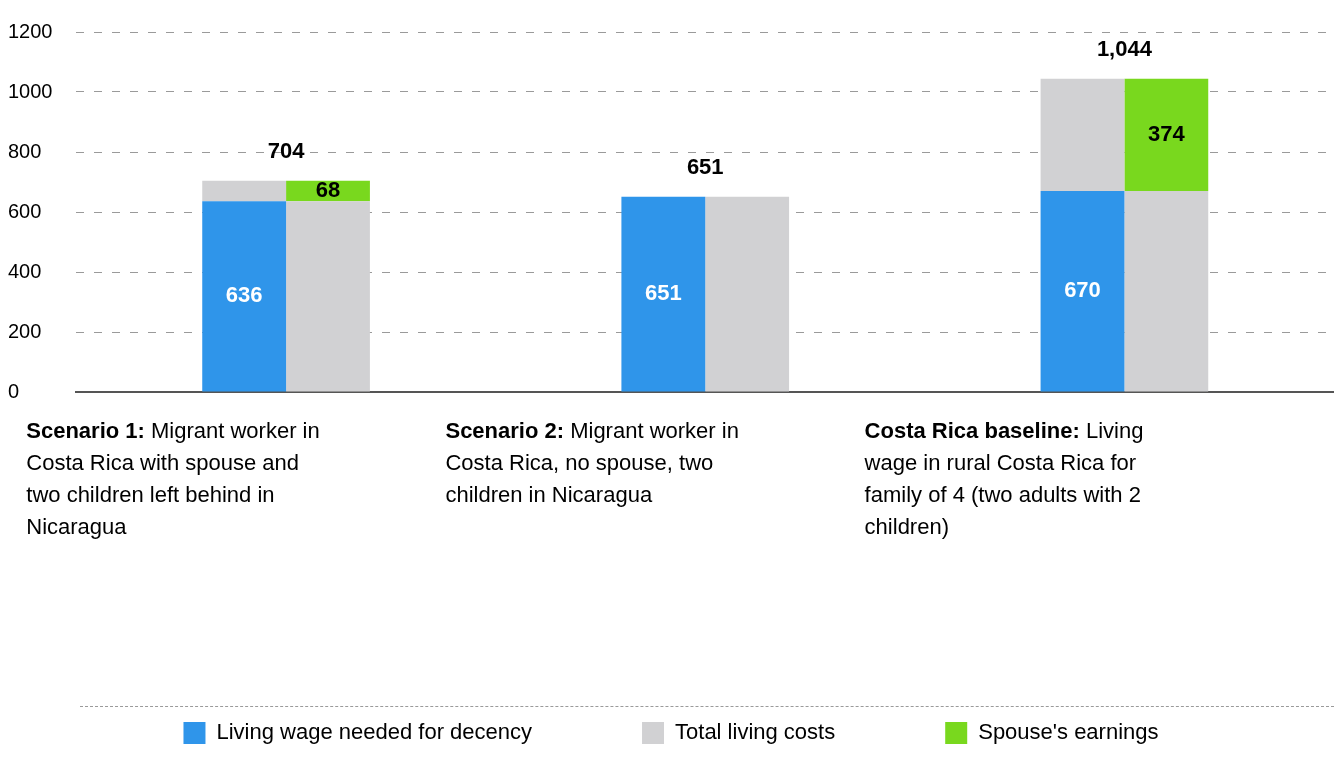 The height and width of the screenshot is (762, 1342). Describe the element at coordinates (1004, 478) in the screenshot. I see `category-label: Costa Rica baseline: Living wage in rural Costa Rica for family of 4 (two adults with 2 children)` at that location.